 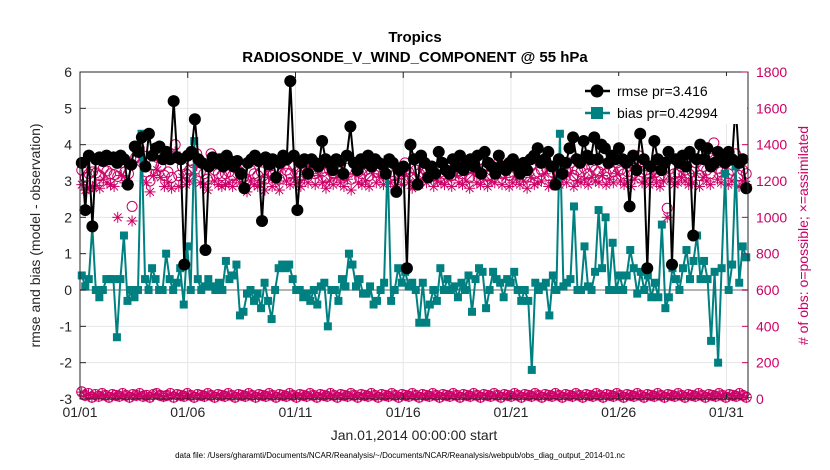 What do you see at coordinates (35, 235) in the screenshot?
I see `y-axis-label: rmse and bias (model - observation)` at bounding box center [35, 235].